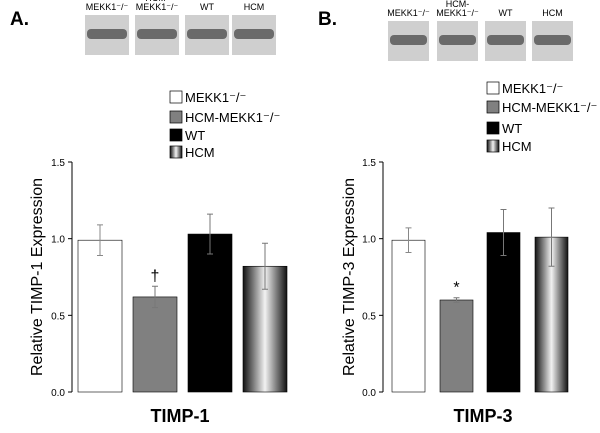  I want to click on annotation: †, so click(155, 276).